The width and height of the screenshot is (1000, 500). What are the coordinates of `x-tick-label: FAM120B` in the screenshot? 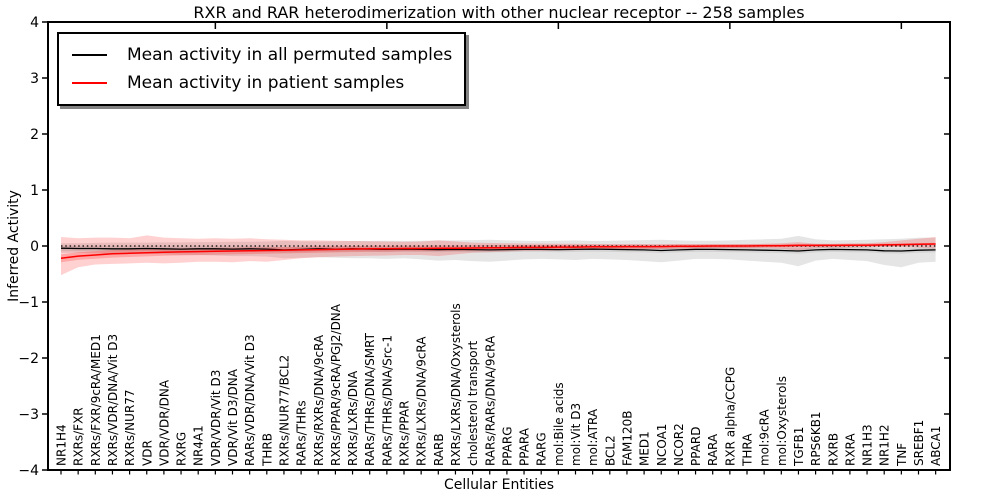 It's located at (627, 439).